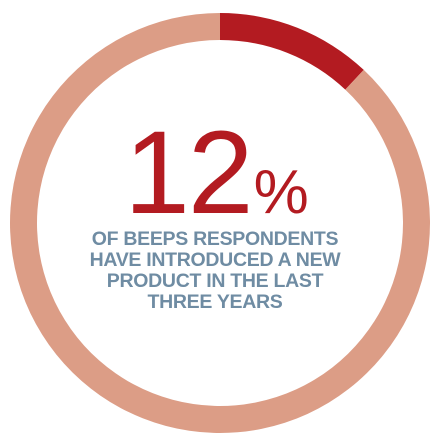 Image resolution: width=431 pixels, height=435 pixels. Describe the element at coordinates (281, 192) in the screenshot. I see `headline-unit: %` at that location.